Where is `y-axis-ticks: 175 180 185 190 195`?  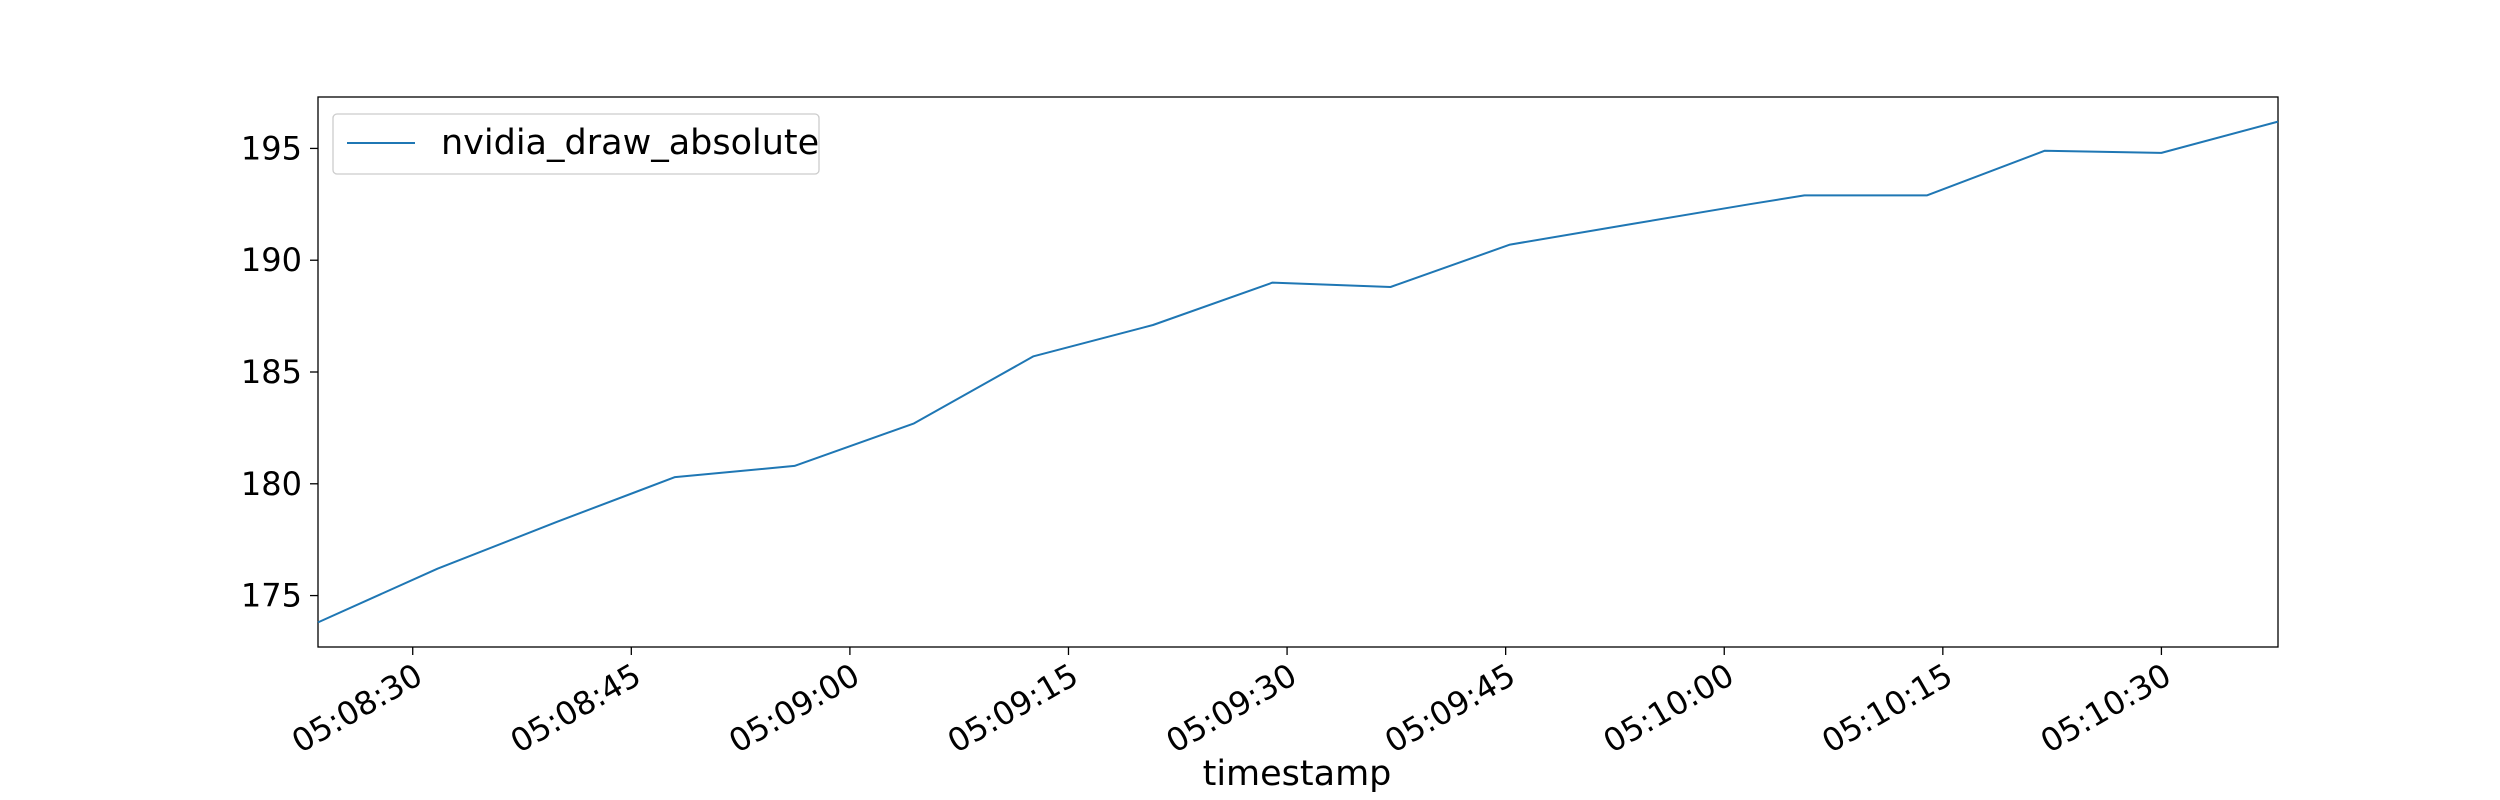 y-axis-ticks: 175 180 185 190 195 is located at coordinates (279, 372).